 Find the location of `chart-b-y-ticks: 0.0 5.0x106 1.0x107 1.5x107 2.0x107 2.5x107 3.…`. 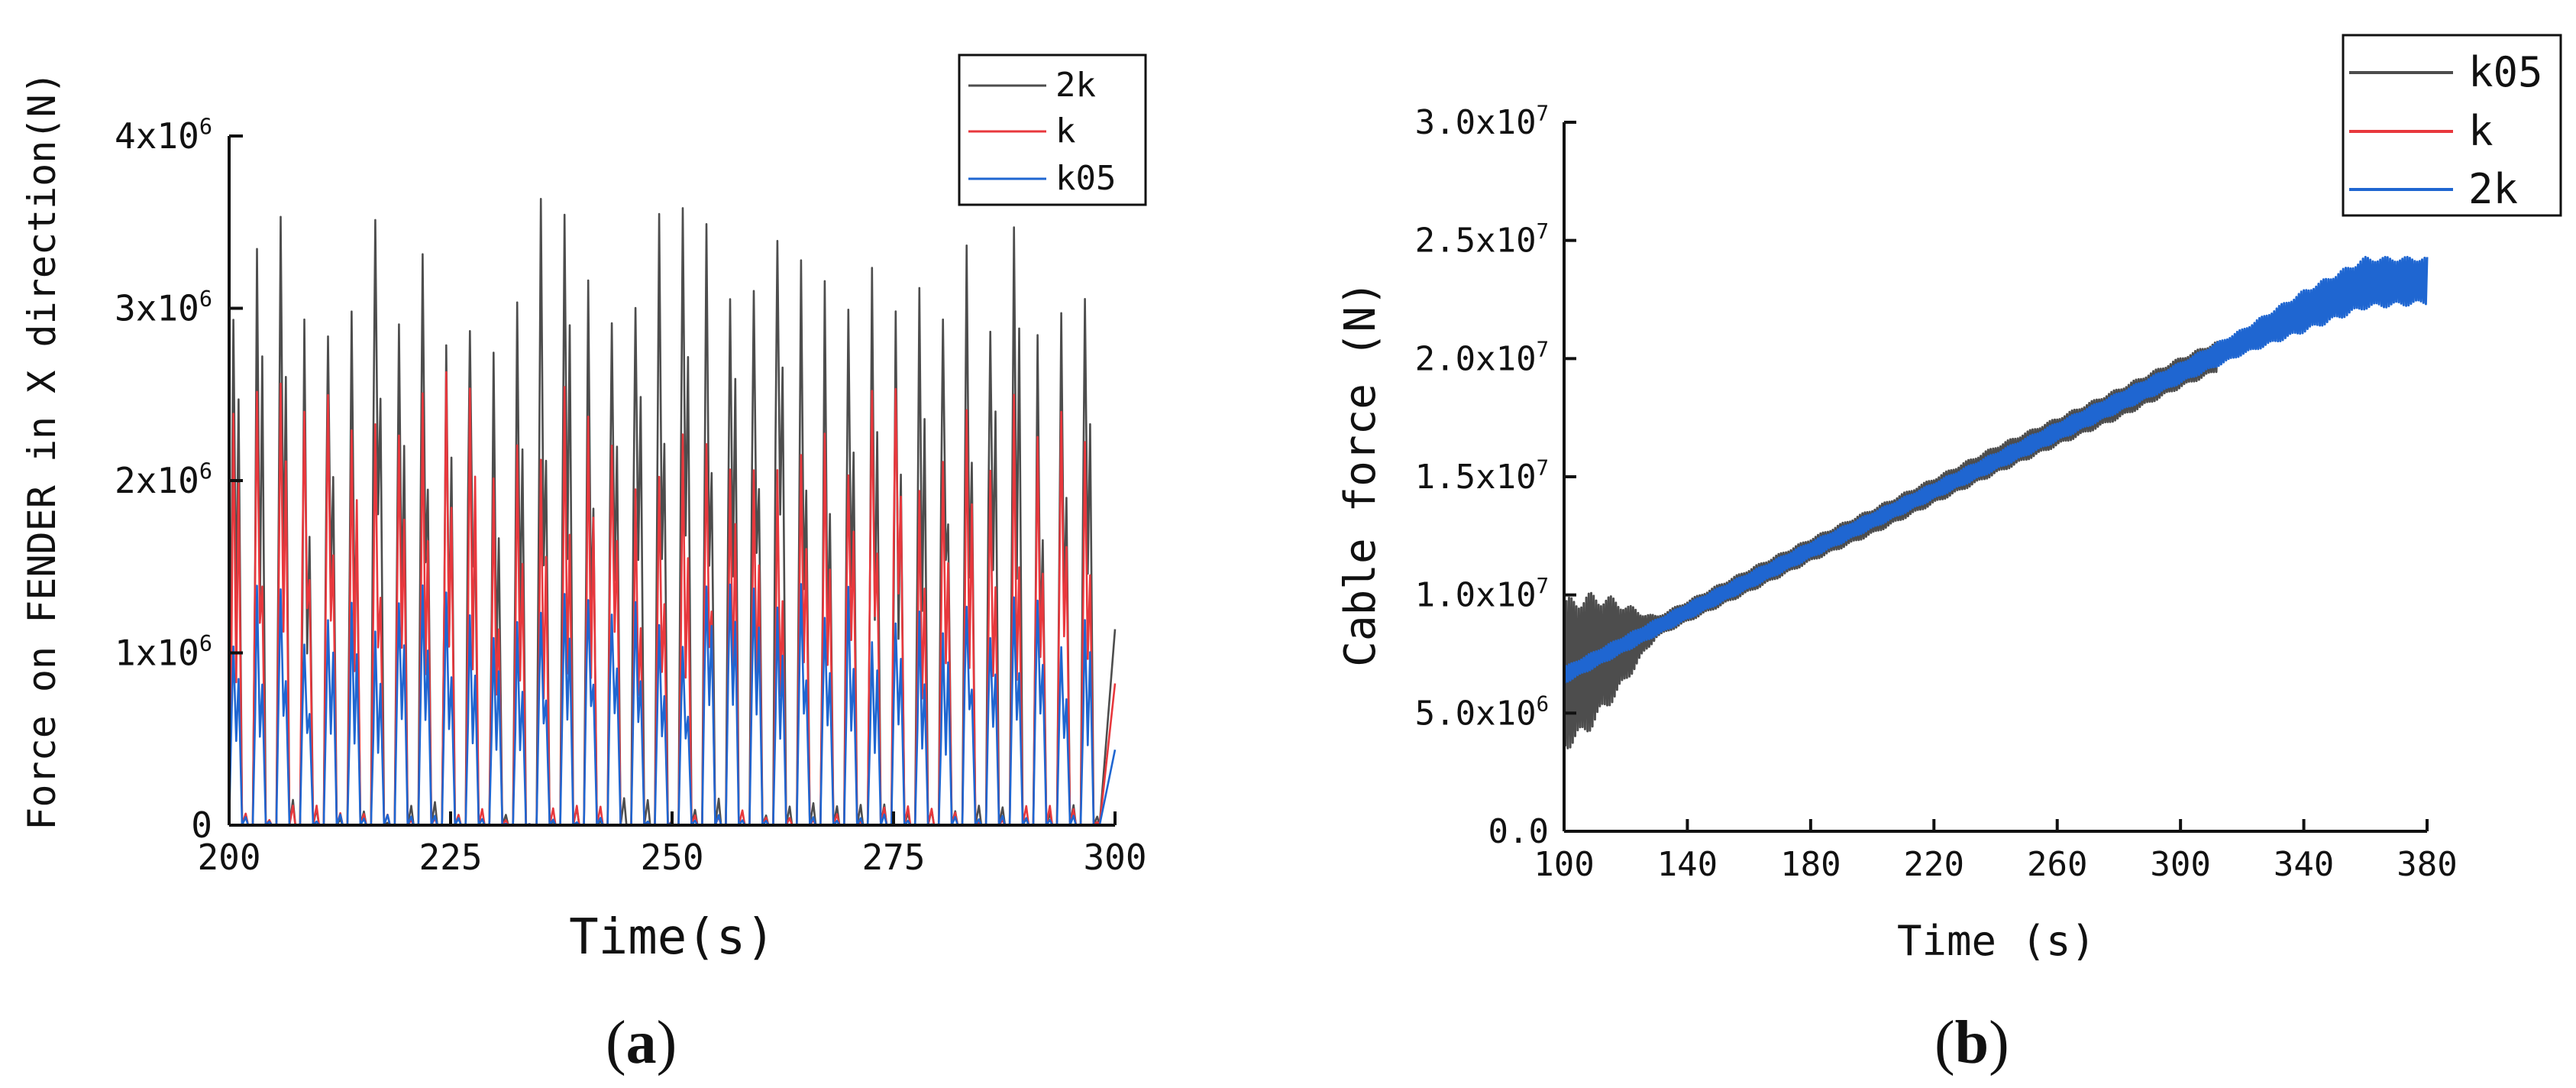

chart-b-y-ticks: 0.0 5.0x106 1.0x107 1.5x107 2.0x107 2.5x107 3.… is located at coordinates (1495, 476).